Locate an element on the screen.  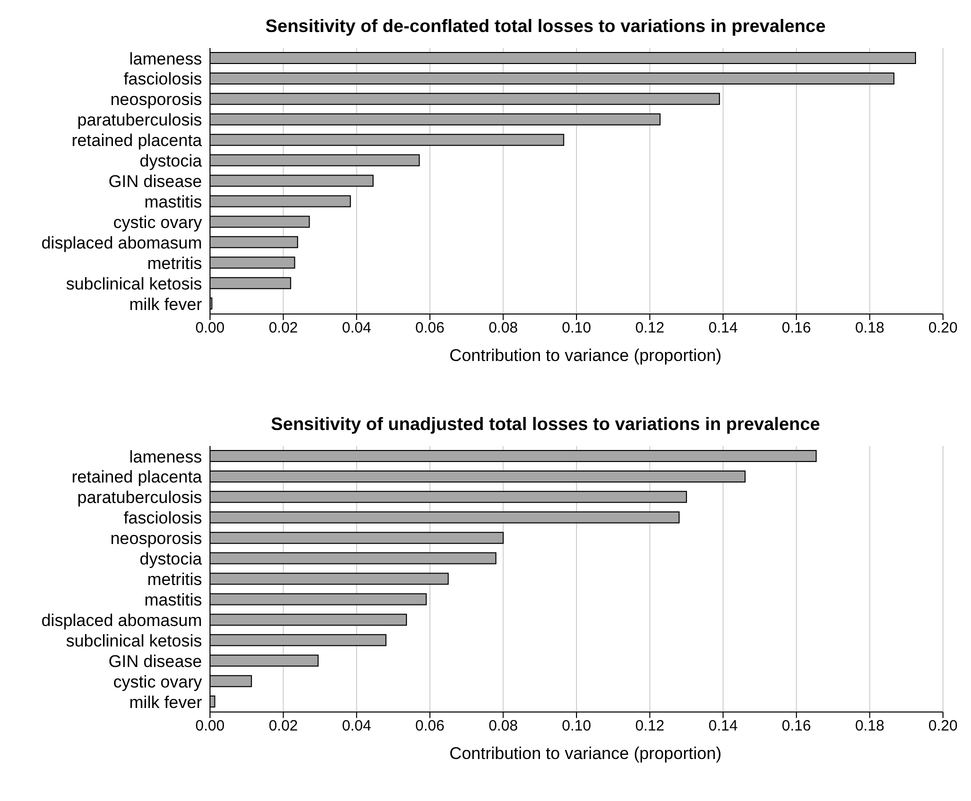
chart-title: Sensitivity of de-conflated total losses to variations in prevalence is located at coordinates (545, 26).